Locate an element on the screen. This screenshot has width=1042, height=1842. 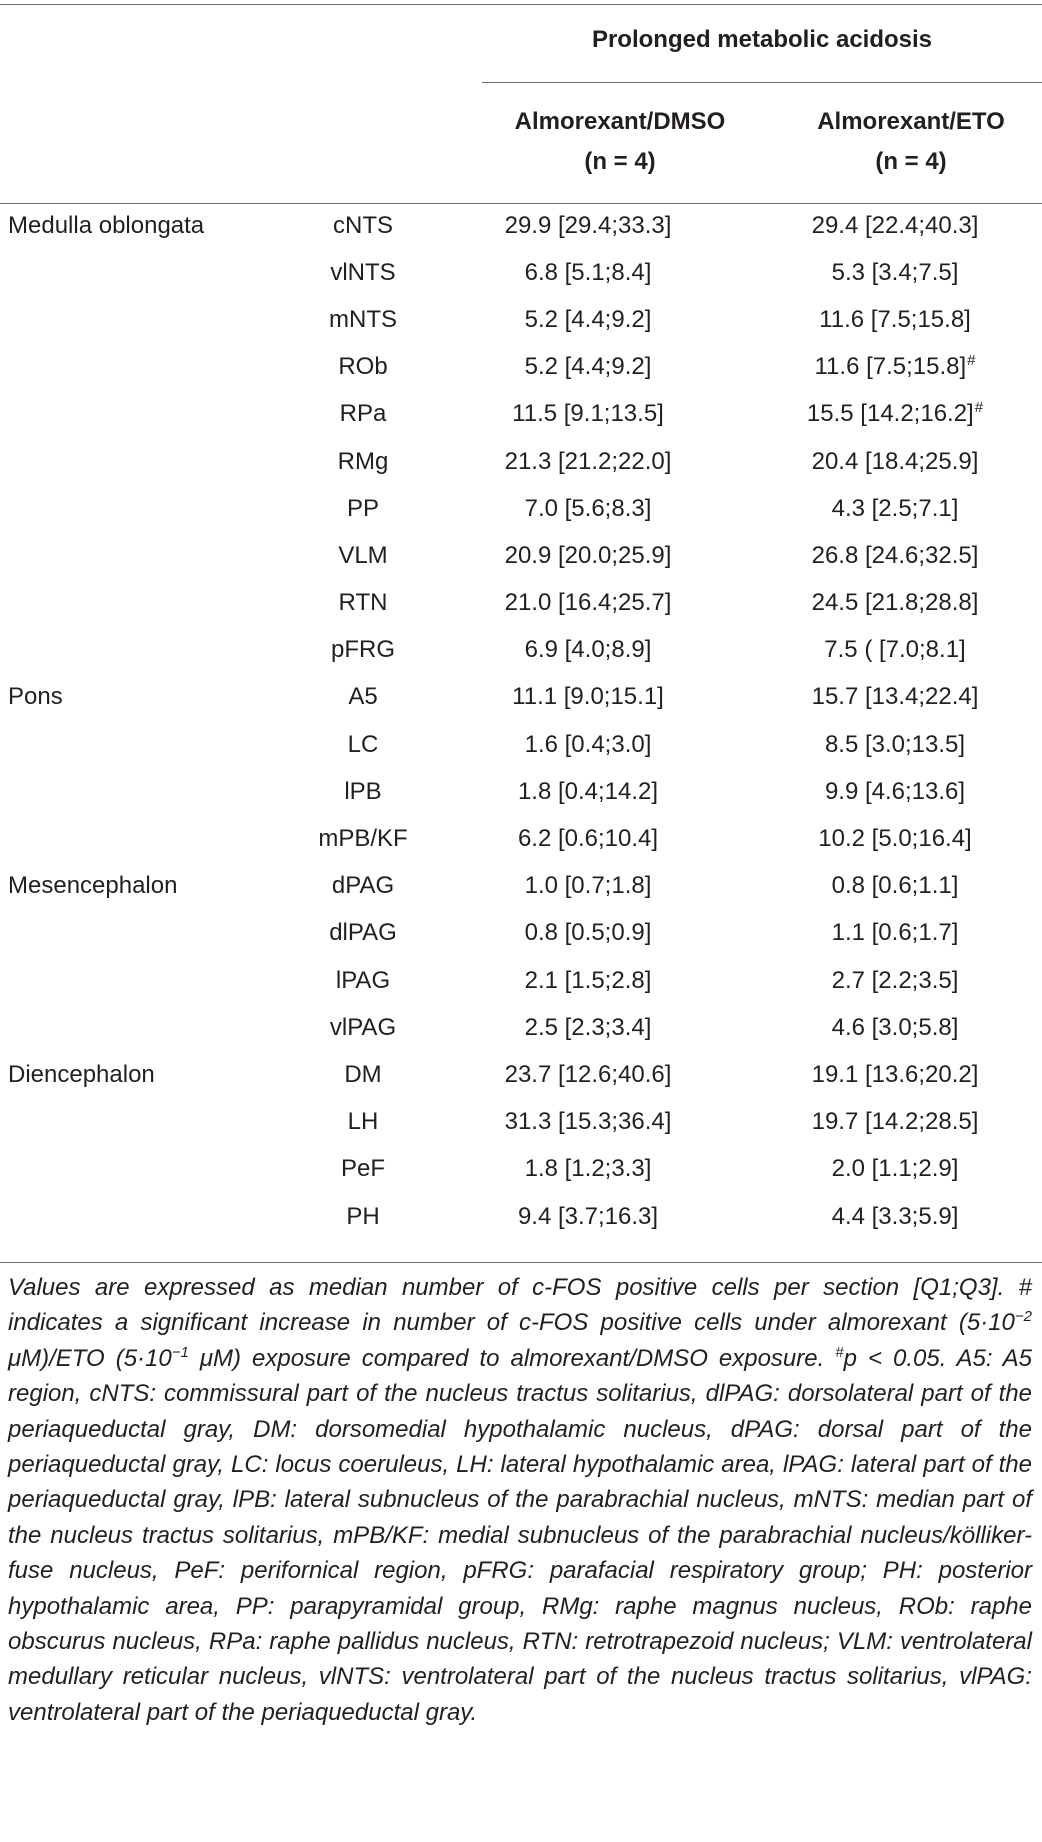
subregion-cell: RTN is located at coordinates (363, 603).